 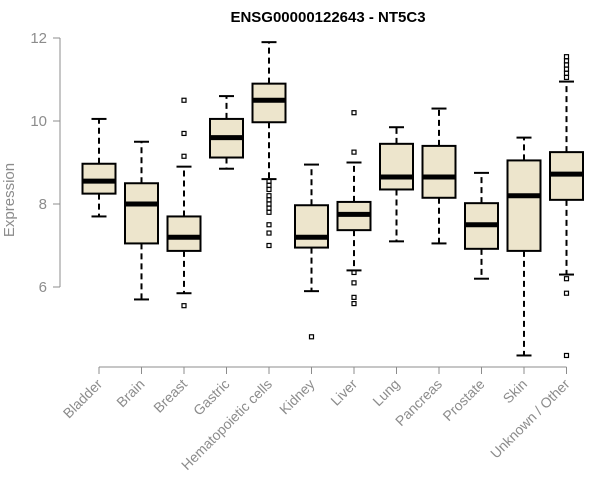 What do you see at coordinates (43, 287) in the screenshot?
I see `y-tick-label: 6` at bounding box center [43, 287].